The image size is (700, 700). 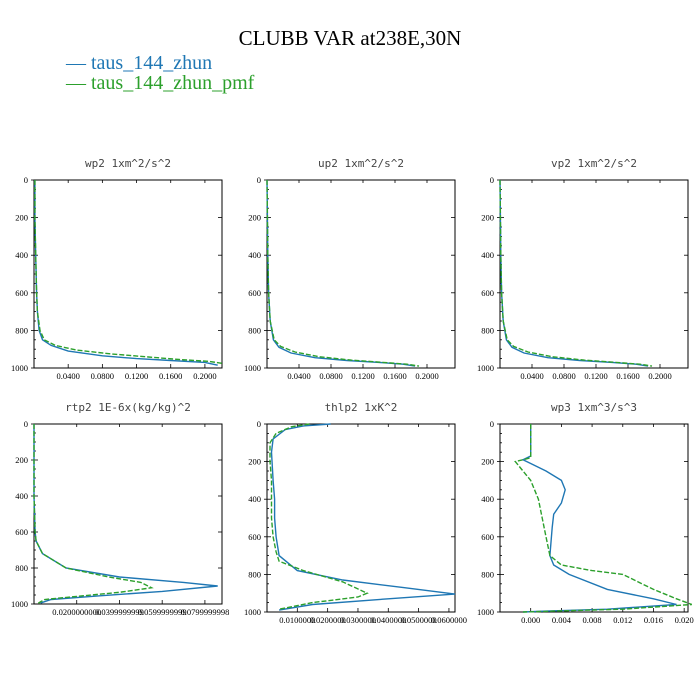 What do you see at coordinates (173, 83) in the screenshot?
I see `legend-label: taus_144_zhun_pmf` at bounding box center [173, 83].